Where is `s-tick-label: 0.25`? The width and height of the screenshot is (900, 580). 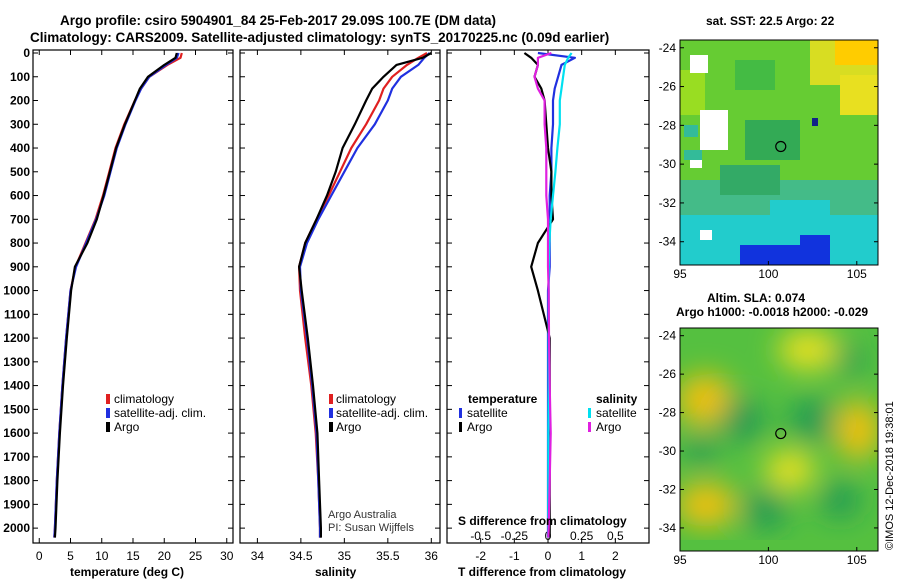 s-tick-label: 0.25 is located at coordinates (582, 536).